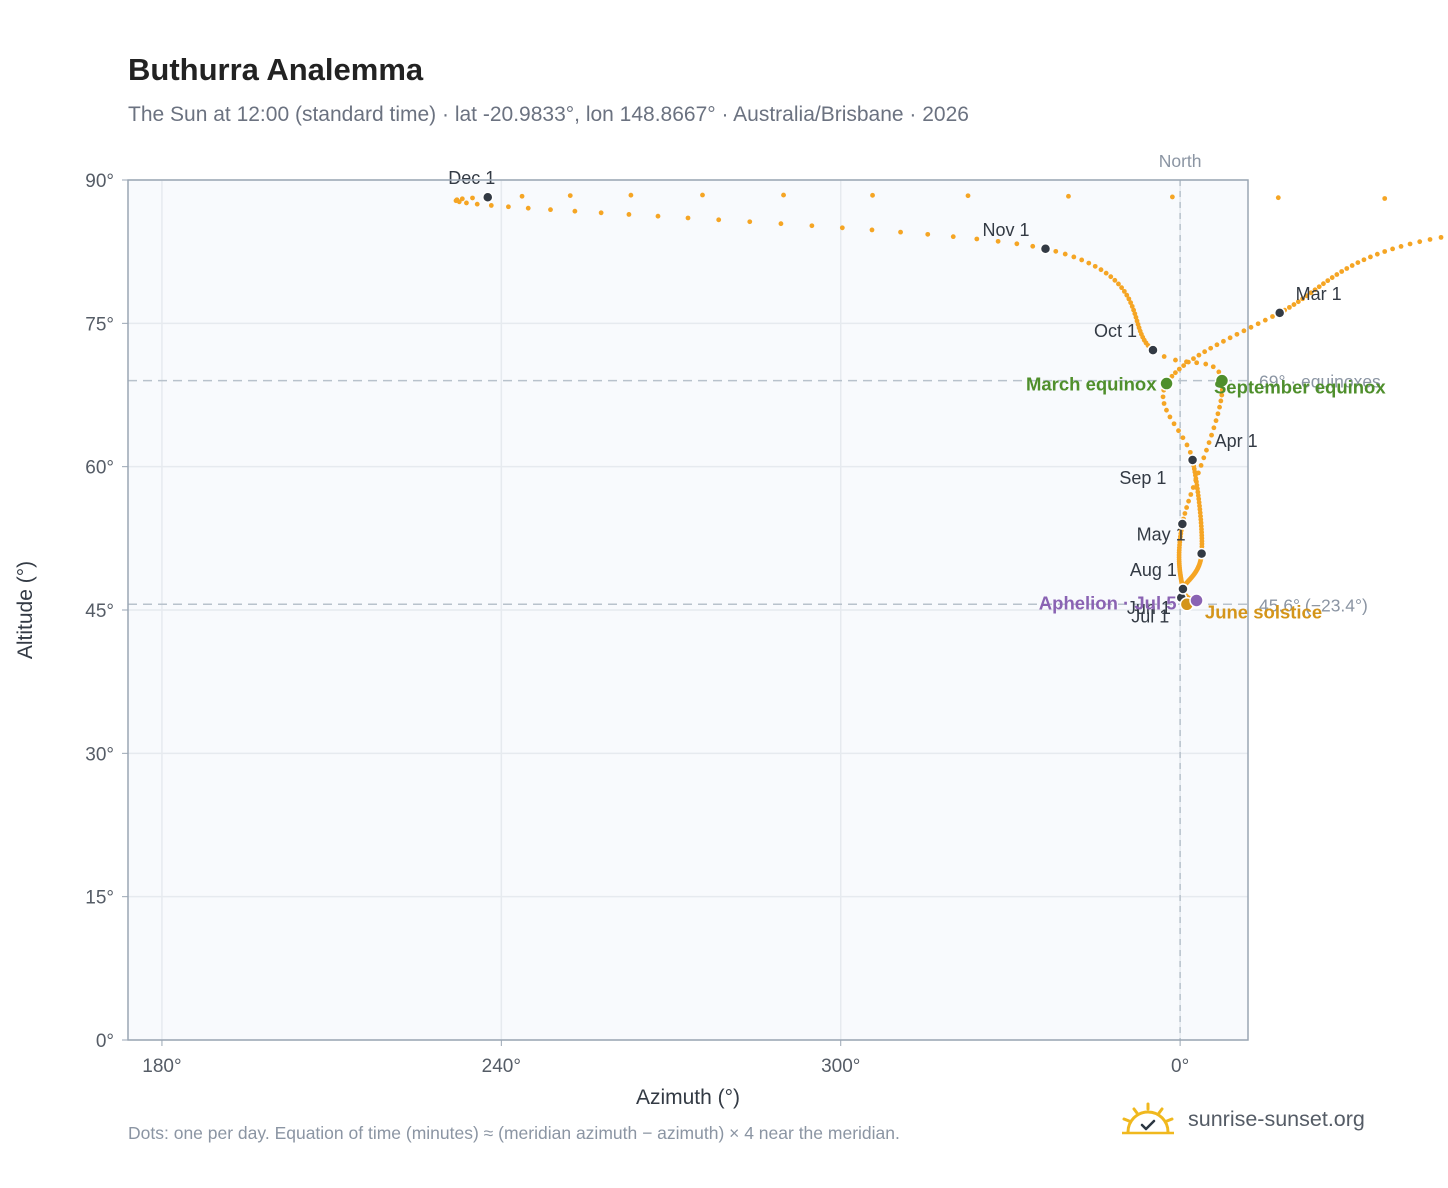 The image size is (1448, 1188). I want to click on y-tick-label: 15°, so click(99, 898).